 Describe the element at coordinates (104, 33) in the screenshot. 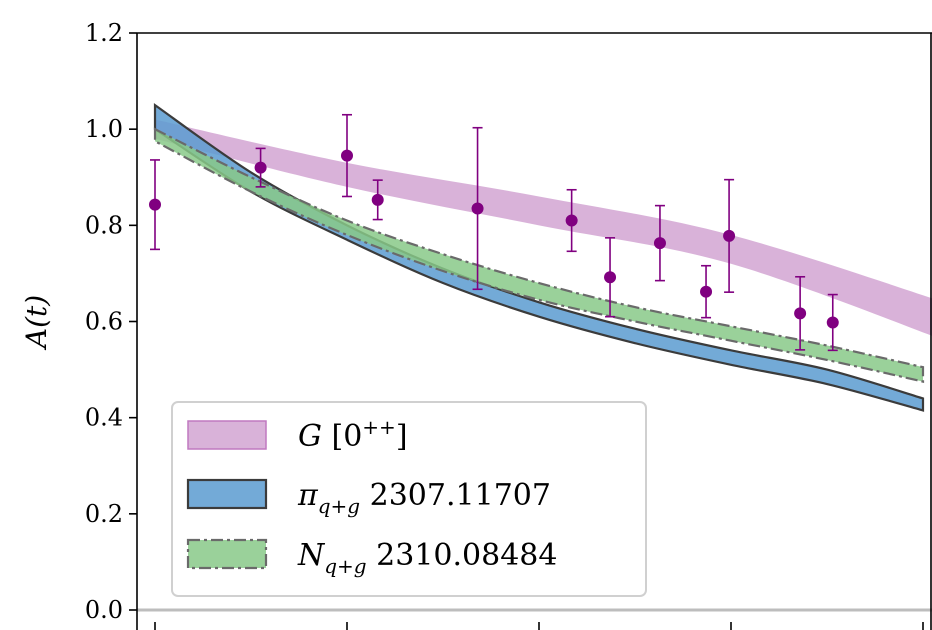

I see `y-tick-label: 1.2` at that location.